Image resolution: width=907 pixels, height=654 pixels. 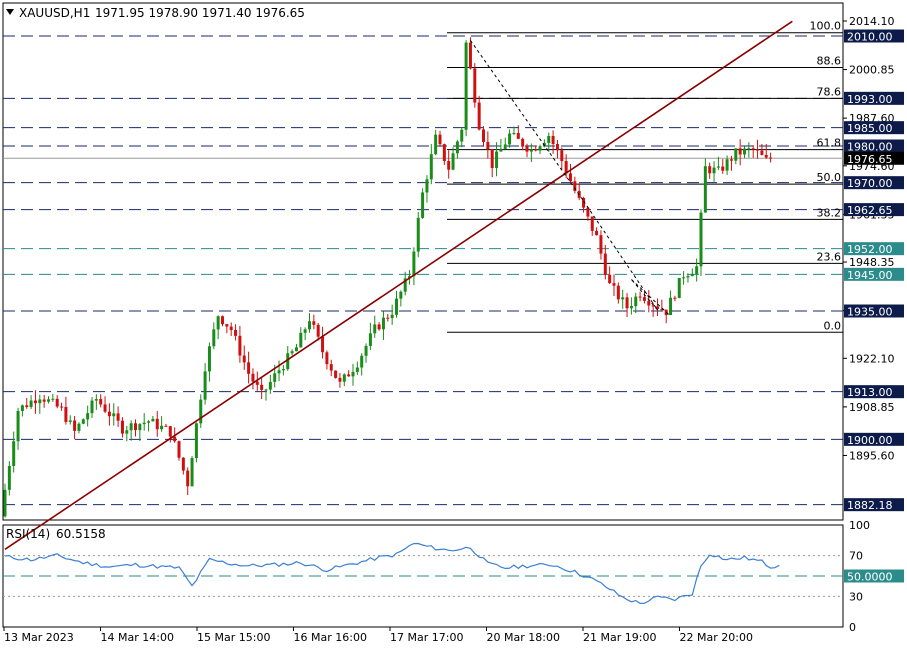 What do you see at coordinates (870, 392) in the screenshot?
I see `level-price-tag: 1913.00` at bounding box center [870, 392].